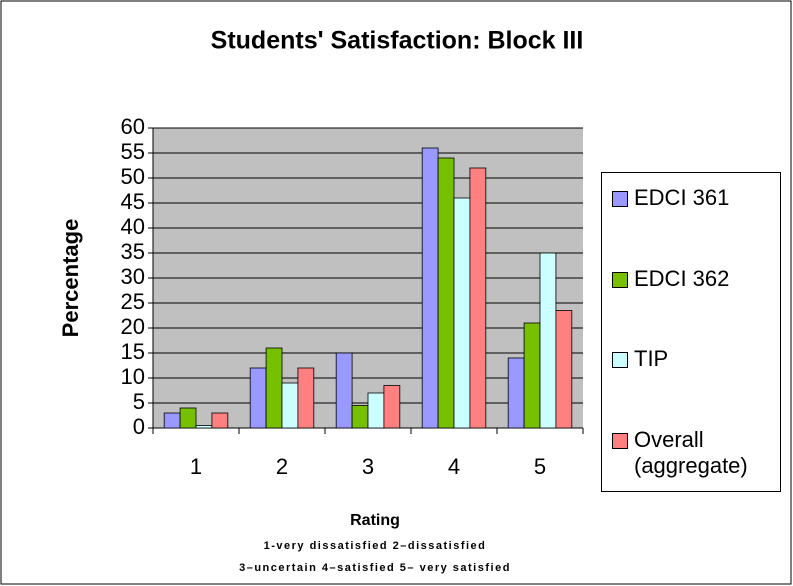 This screenshot has height=586, width=793. I want to click on y-tick-label: 40, so click(133, 226).